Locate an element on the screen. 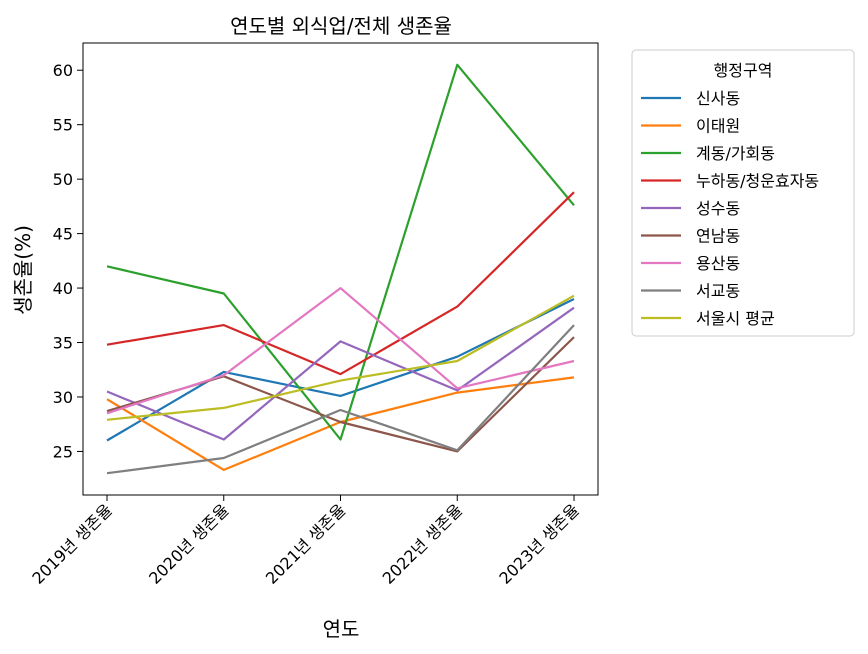 Image resolution: width=868 pixels, height=654 pixels. x-tick-label: 2021년 생존율 is located at coordinates (305, 543).